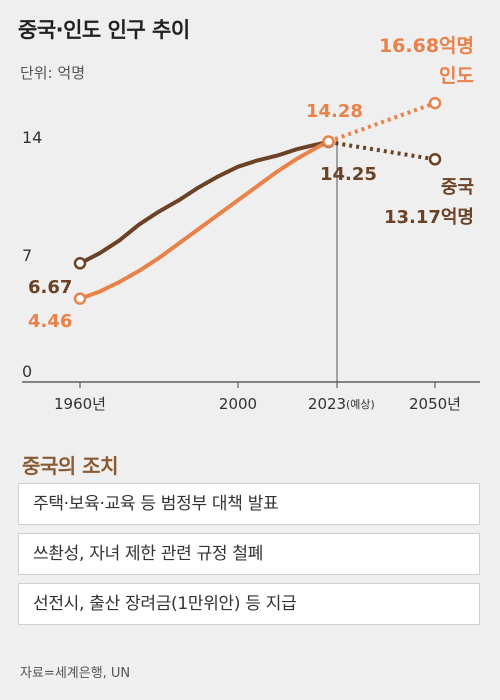  I want to click on data-label-china-1960: 6.67, so click(50, 287).